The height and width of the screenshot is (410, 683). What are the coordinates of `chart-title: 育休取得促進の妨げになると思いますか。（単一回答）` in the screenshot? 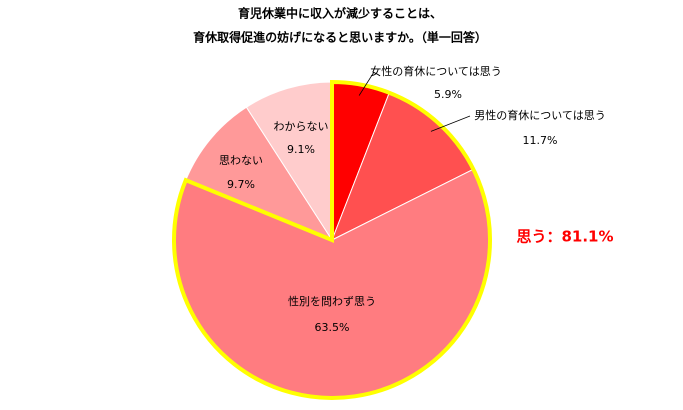 It's located at (340, 37).